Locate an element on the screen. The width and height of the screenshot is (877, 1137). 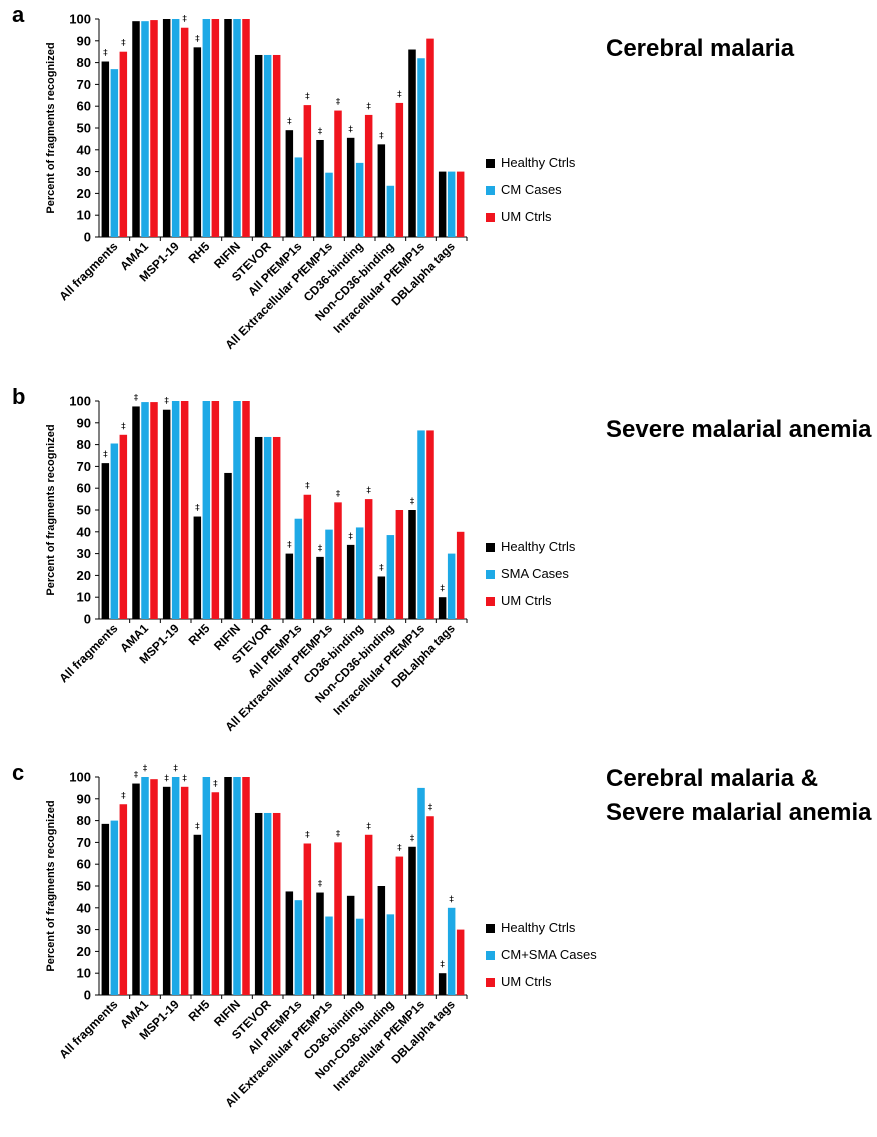
x-tick-label: All fragments is located at coordinates (88, 653).